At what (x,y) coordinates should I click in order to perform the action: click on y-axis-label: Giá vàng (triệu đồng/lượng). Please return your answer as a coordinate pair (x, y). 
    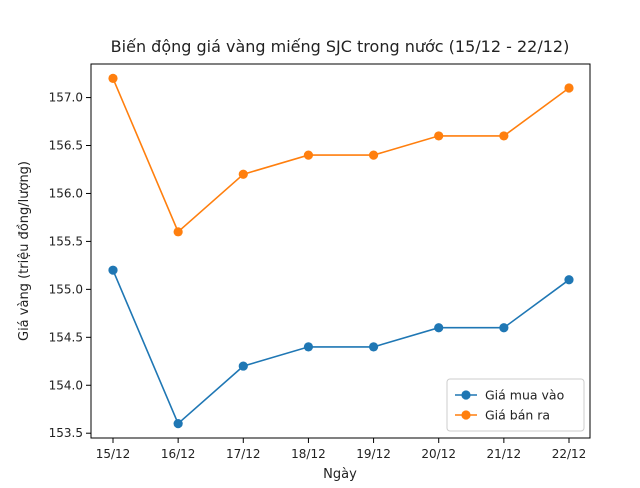
    Looking at the image, I should click on (24, 251).